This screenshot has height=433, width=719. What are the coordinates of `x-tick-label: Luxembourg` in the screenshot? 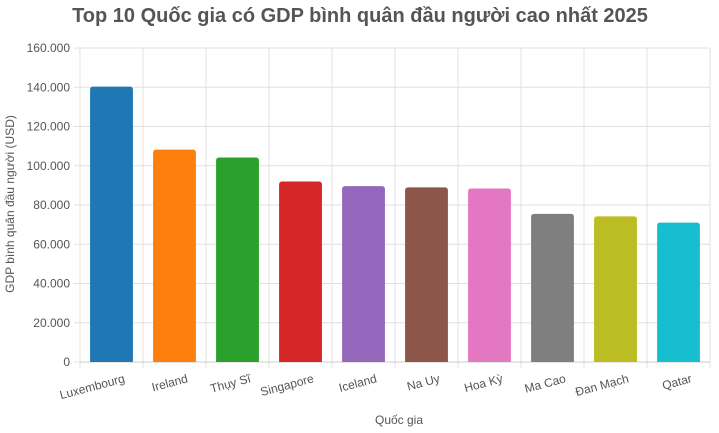 It's located at (92, 386).